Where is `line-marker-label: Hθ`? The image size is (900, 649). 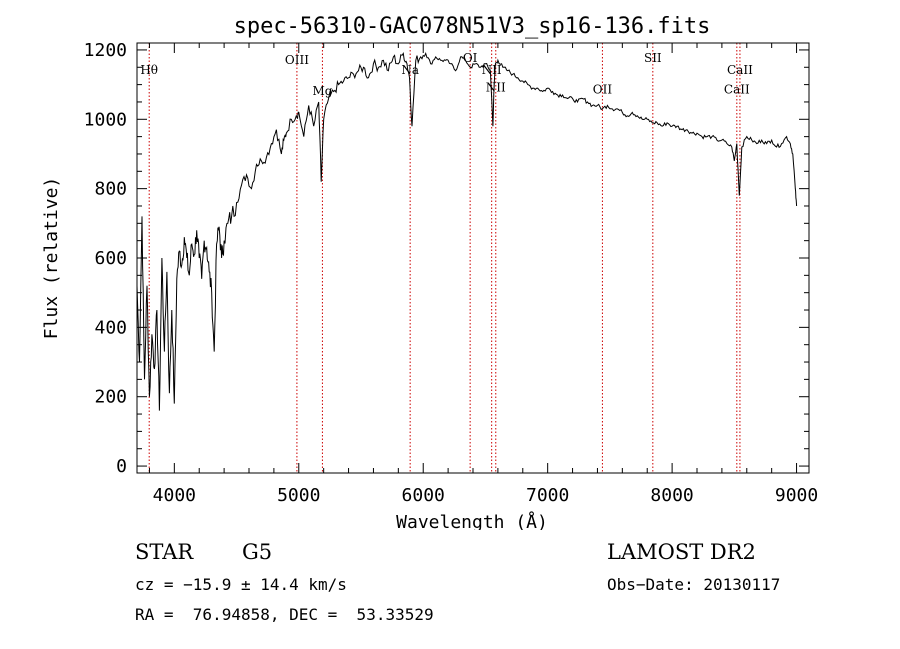 line-marker-label: Hθ is located at coordinates (149, 70).